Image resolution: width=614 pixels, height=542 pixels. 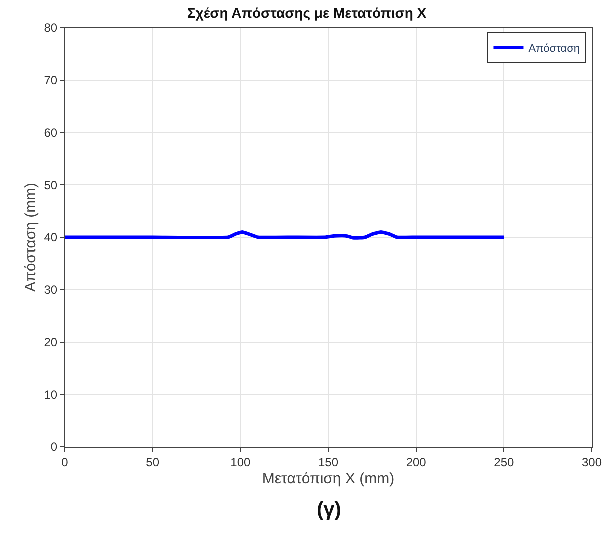 What do you see at coordinates (328, 462) in the screenshot?
I see `x-tick-label: 150` at bounding box center [328, 462].